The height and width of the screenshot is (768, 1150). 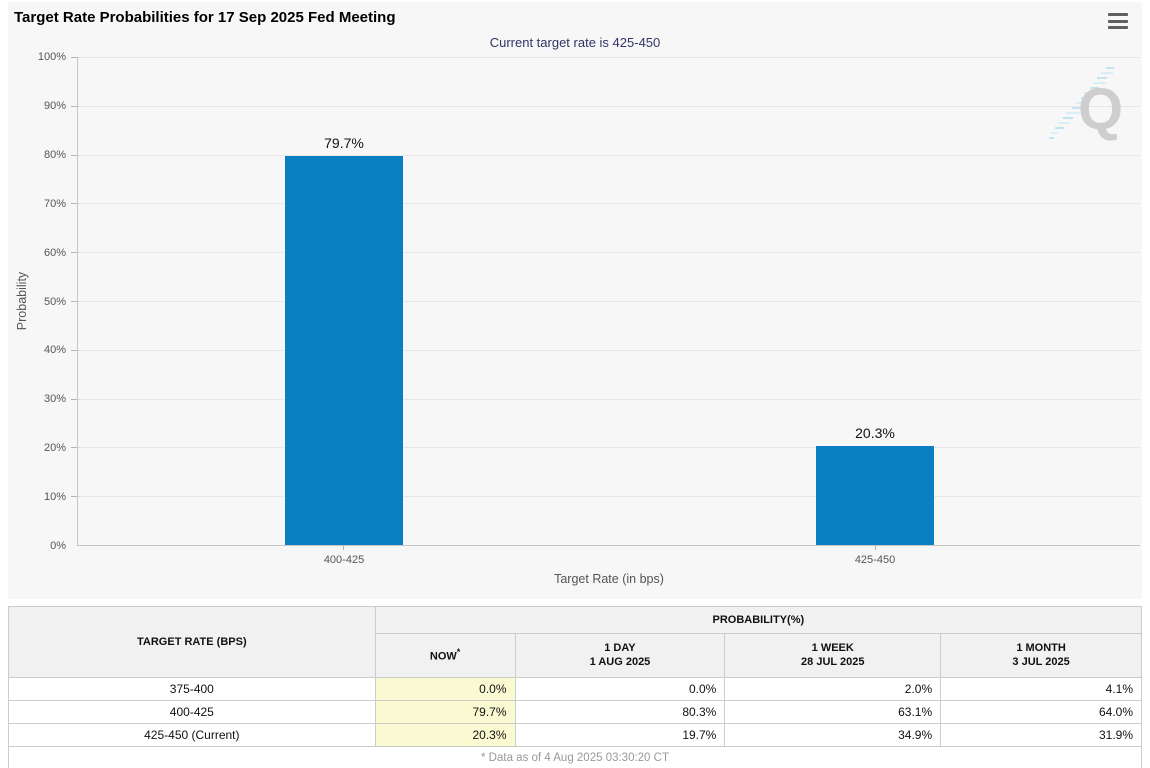 I want to click on now-value-cell: 20.3%, so click(x=445, y=734).